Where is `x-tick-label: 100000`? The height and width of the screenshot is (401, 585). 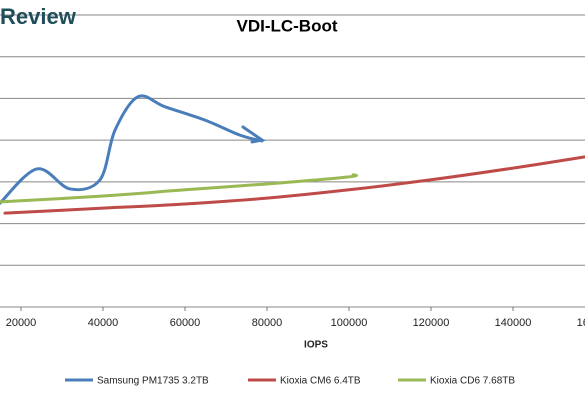
x-tick-label: 100000 is located at coordinates (349, 323).